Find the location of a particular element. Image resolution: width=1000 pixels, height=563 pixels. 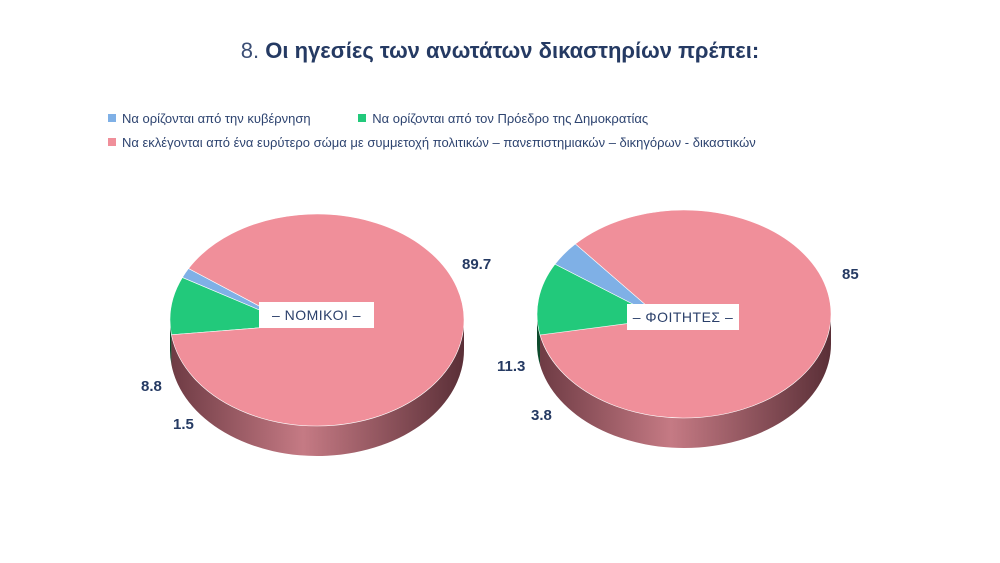

legend-label: Να ορίζονται από την κυβέρνηση is located at coordinates (216, 118).